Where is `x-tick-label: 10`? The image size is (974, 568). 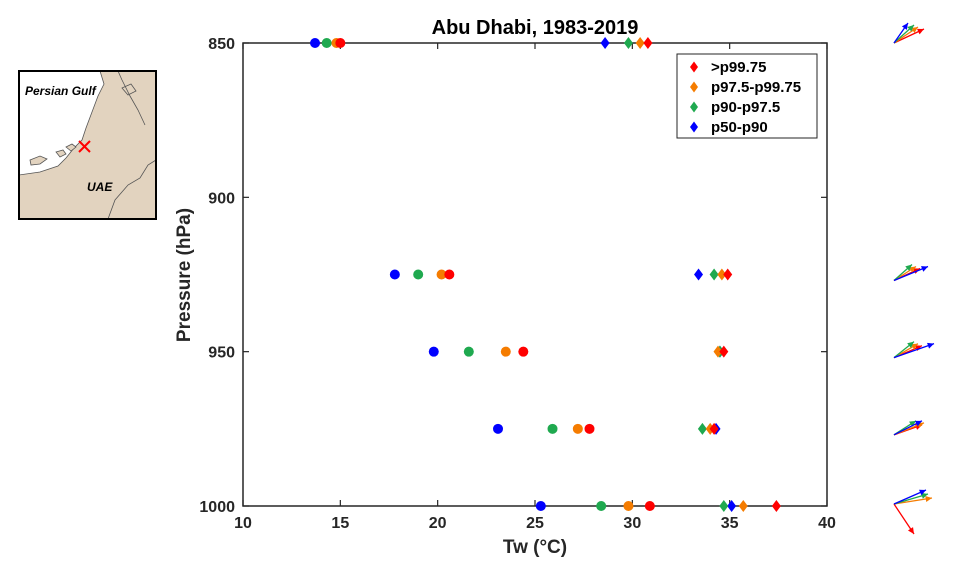
x-tick-label: 10 is located at coordinates (243, 523).